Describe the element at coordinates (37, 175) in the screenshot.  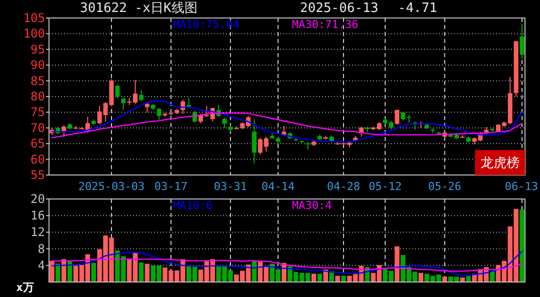
I see `y-tick-label: 55` at that location.